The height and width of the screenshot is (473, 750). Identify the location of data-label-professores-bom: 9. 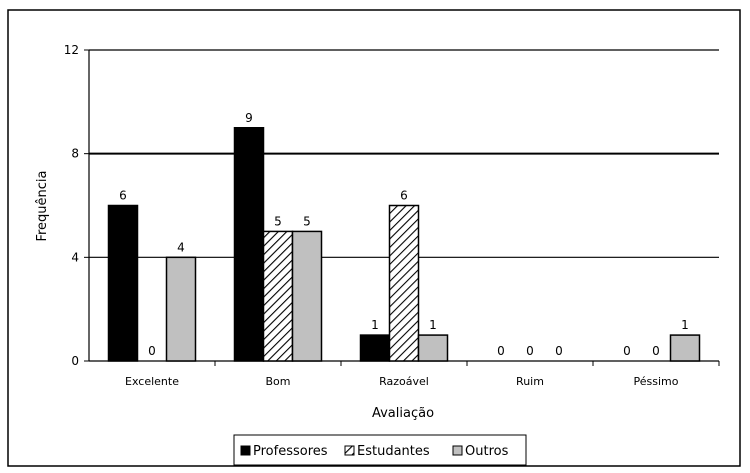
(249, 118).